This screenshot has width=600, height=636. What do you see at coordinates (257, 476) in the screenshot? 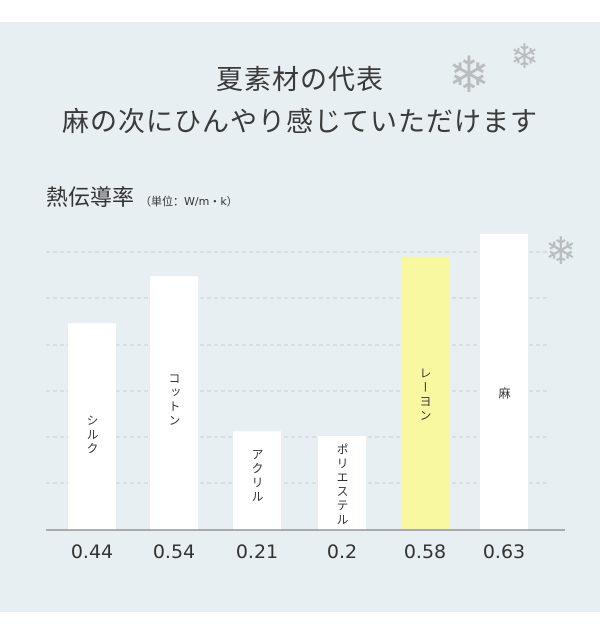
I see `bar-category-label: アクリル` at bounding box center [257, 476].